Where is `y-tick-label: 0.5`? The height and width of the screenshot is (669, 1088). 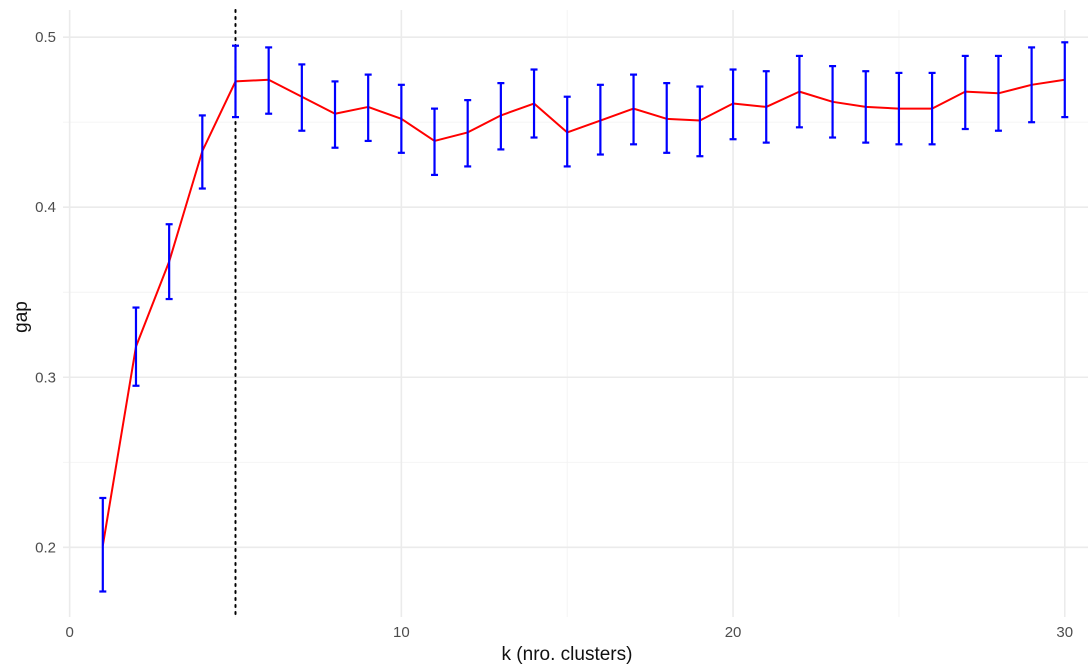 y-tick-label: 0.5 is located at coordinates (45, 37).